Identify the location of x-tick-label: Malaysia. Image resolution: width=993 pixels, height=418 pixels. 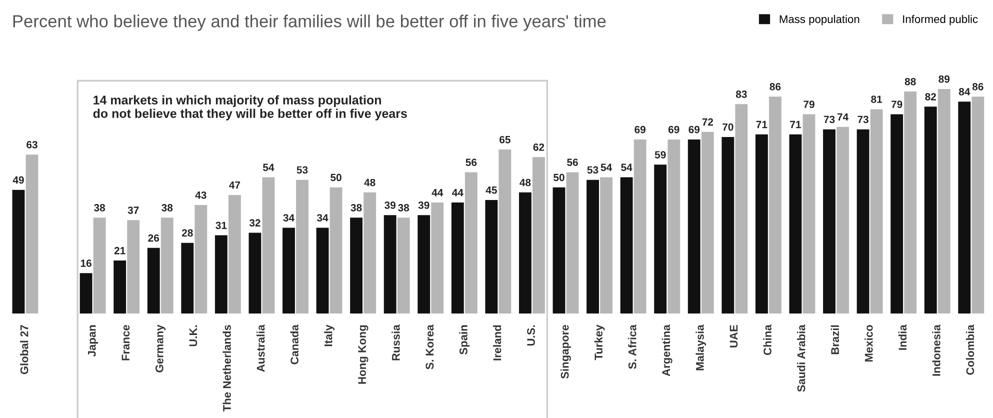
(701, 347).